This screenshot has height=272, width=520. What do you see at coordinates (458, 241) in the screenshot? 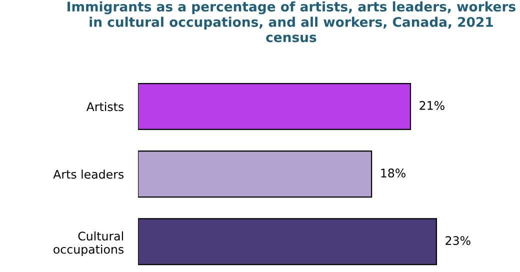
I see `data-label: 23%` at bounding box center [458, 241].